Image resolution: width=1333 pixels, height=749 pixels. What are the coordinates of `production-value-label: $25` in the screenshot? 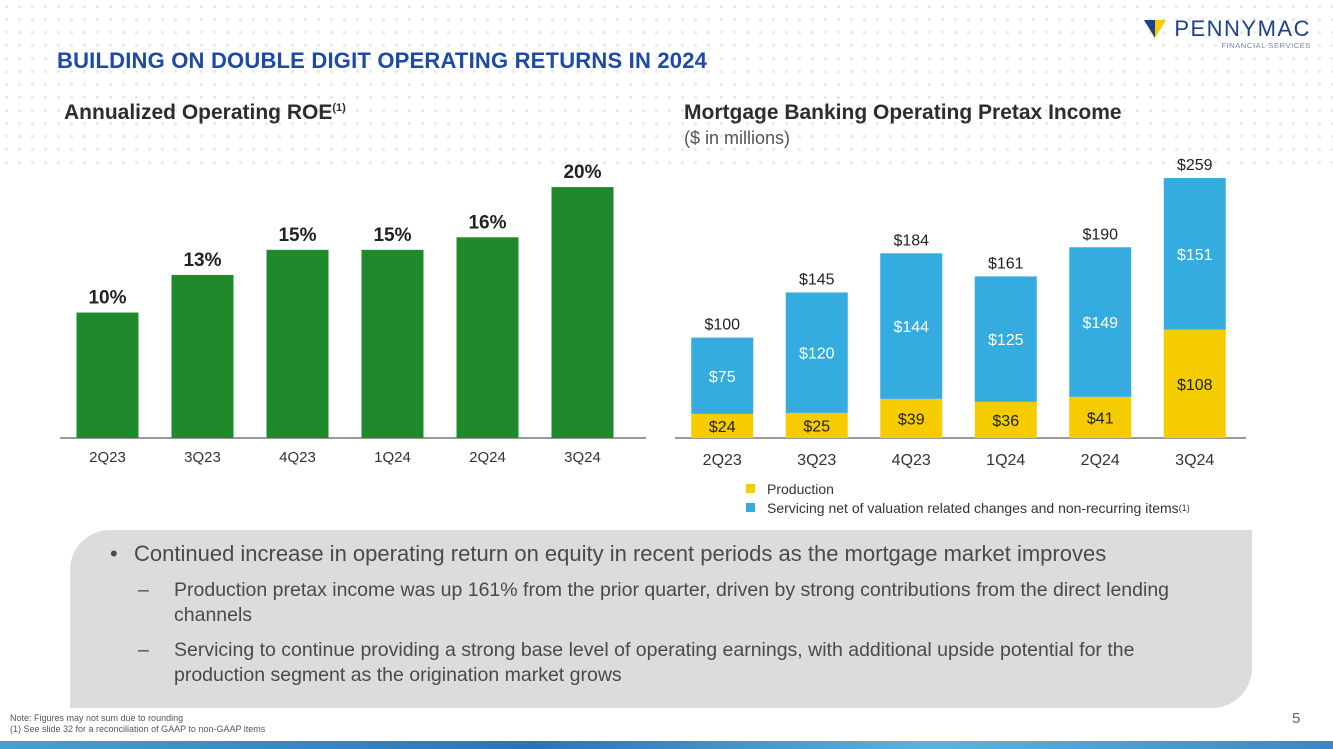 It's located at (816, 426).